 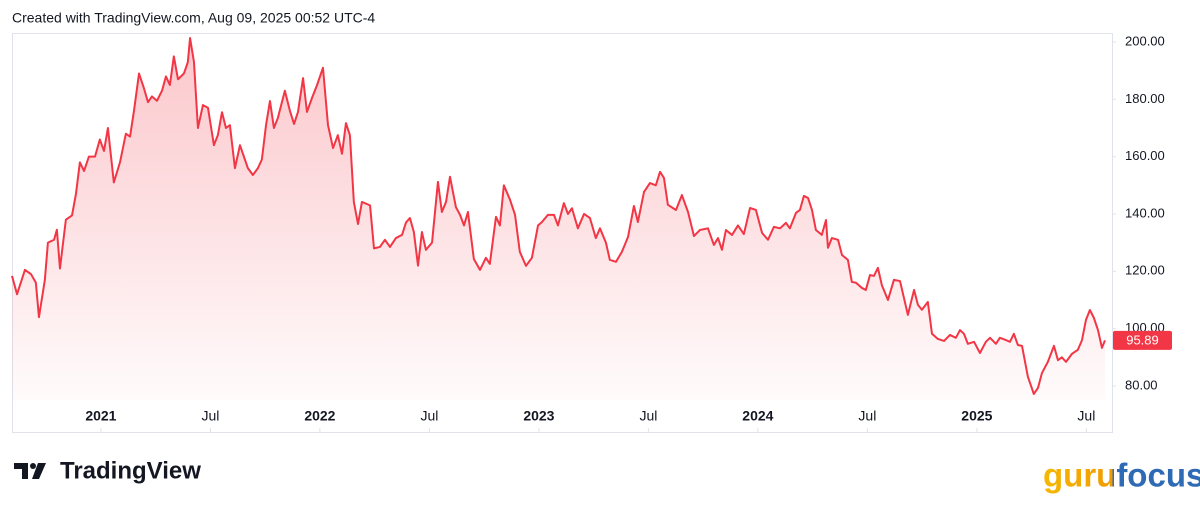 I want to click on x-tick-label: 2025, so click(x=976, y=416).